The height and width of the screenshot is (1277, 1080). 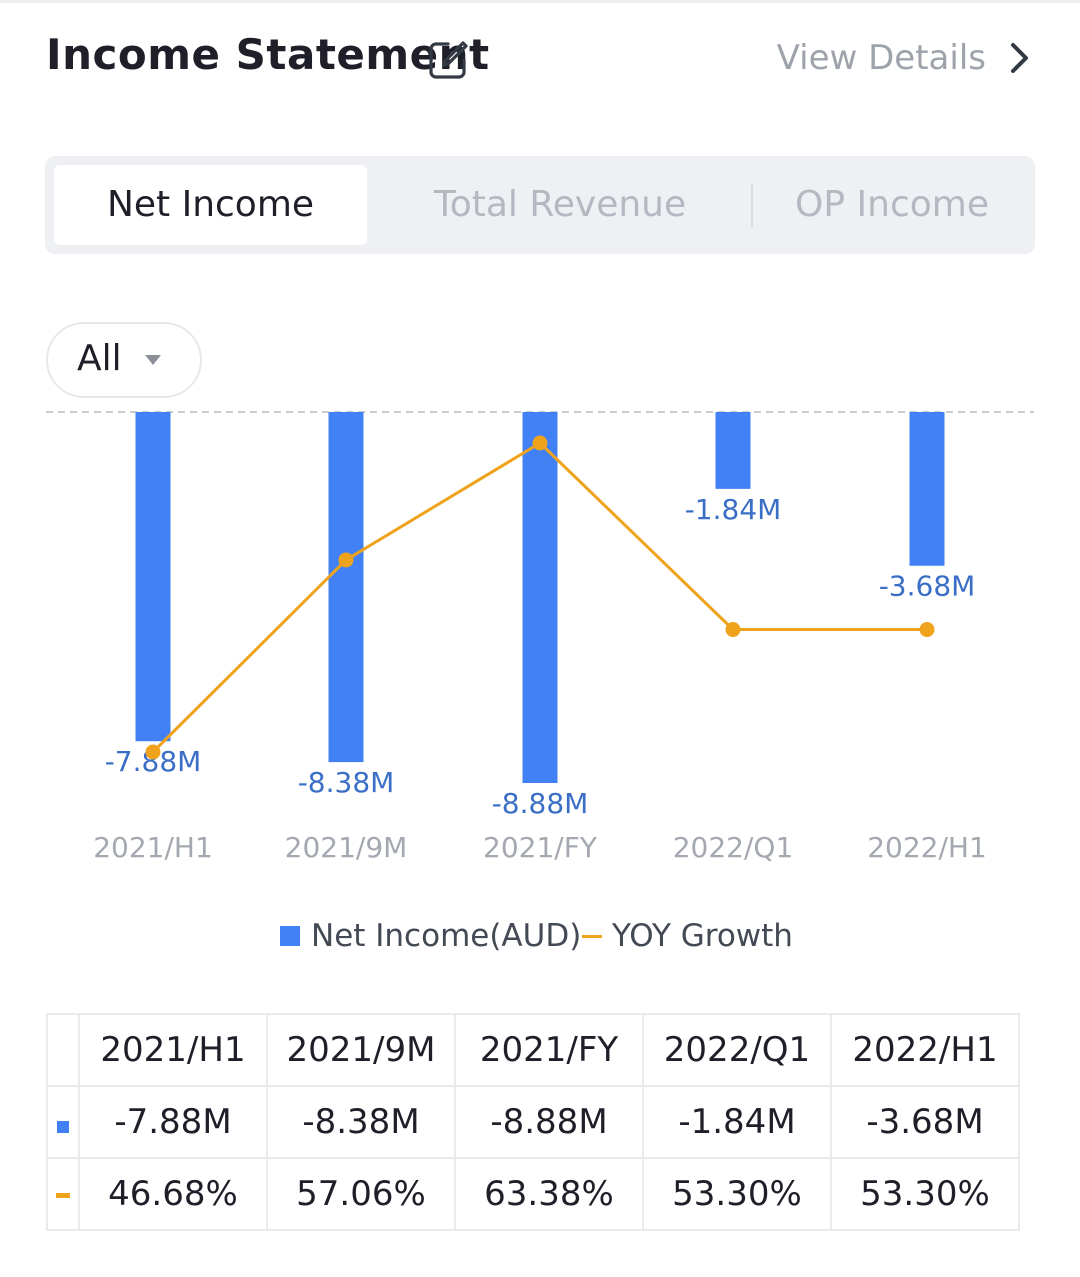 I want to click on edit-icon, so click(x=448, y=60).